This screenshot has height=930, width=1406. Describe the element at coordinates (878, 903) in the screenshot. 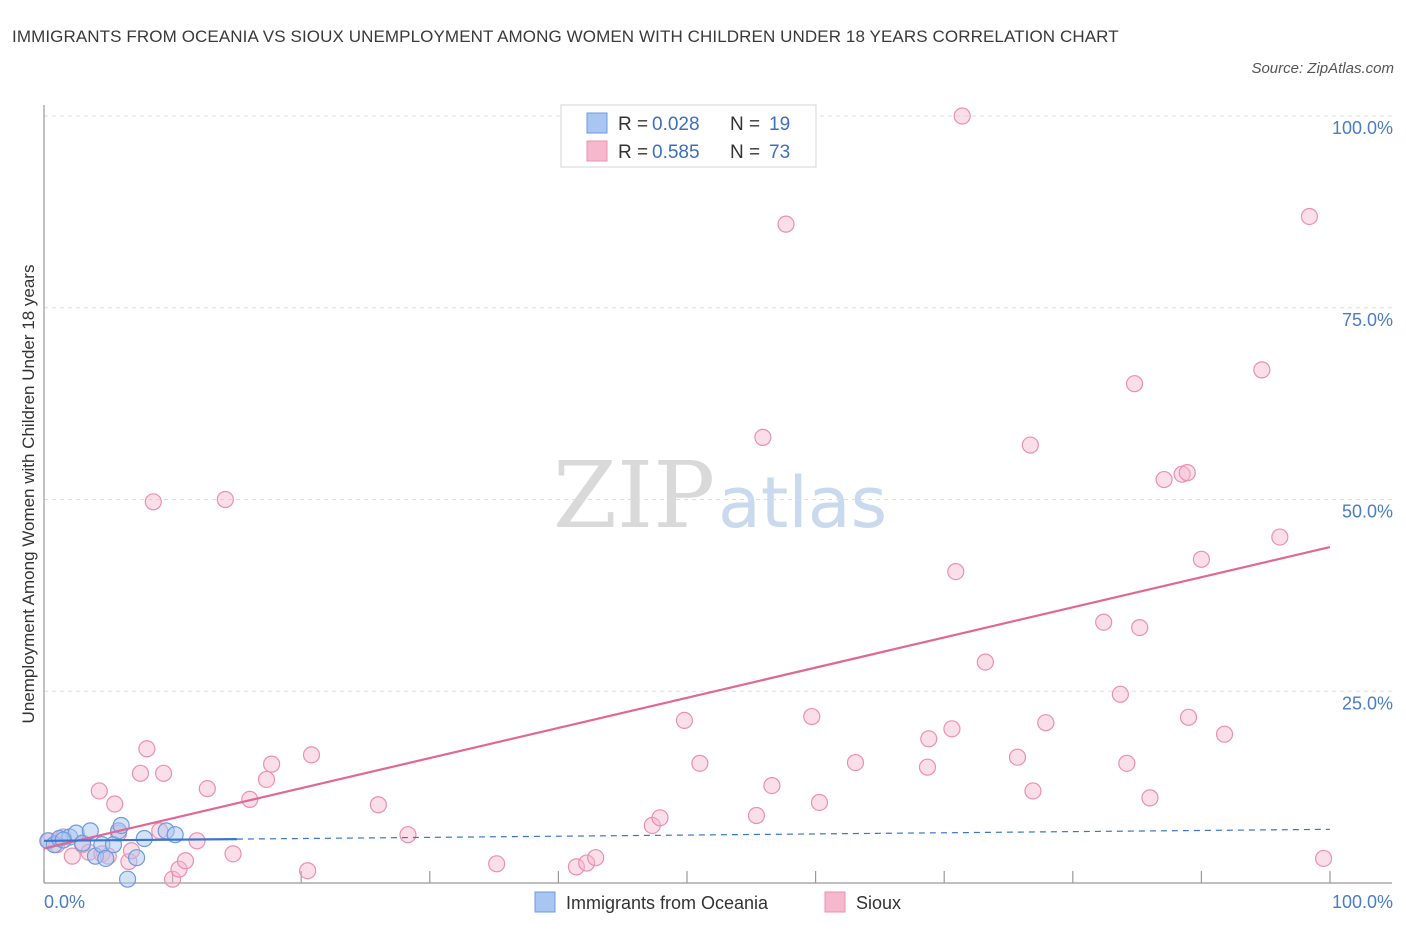

I see `series-legend-label-sioux: Sioux` at that location.